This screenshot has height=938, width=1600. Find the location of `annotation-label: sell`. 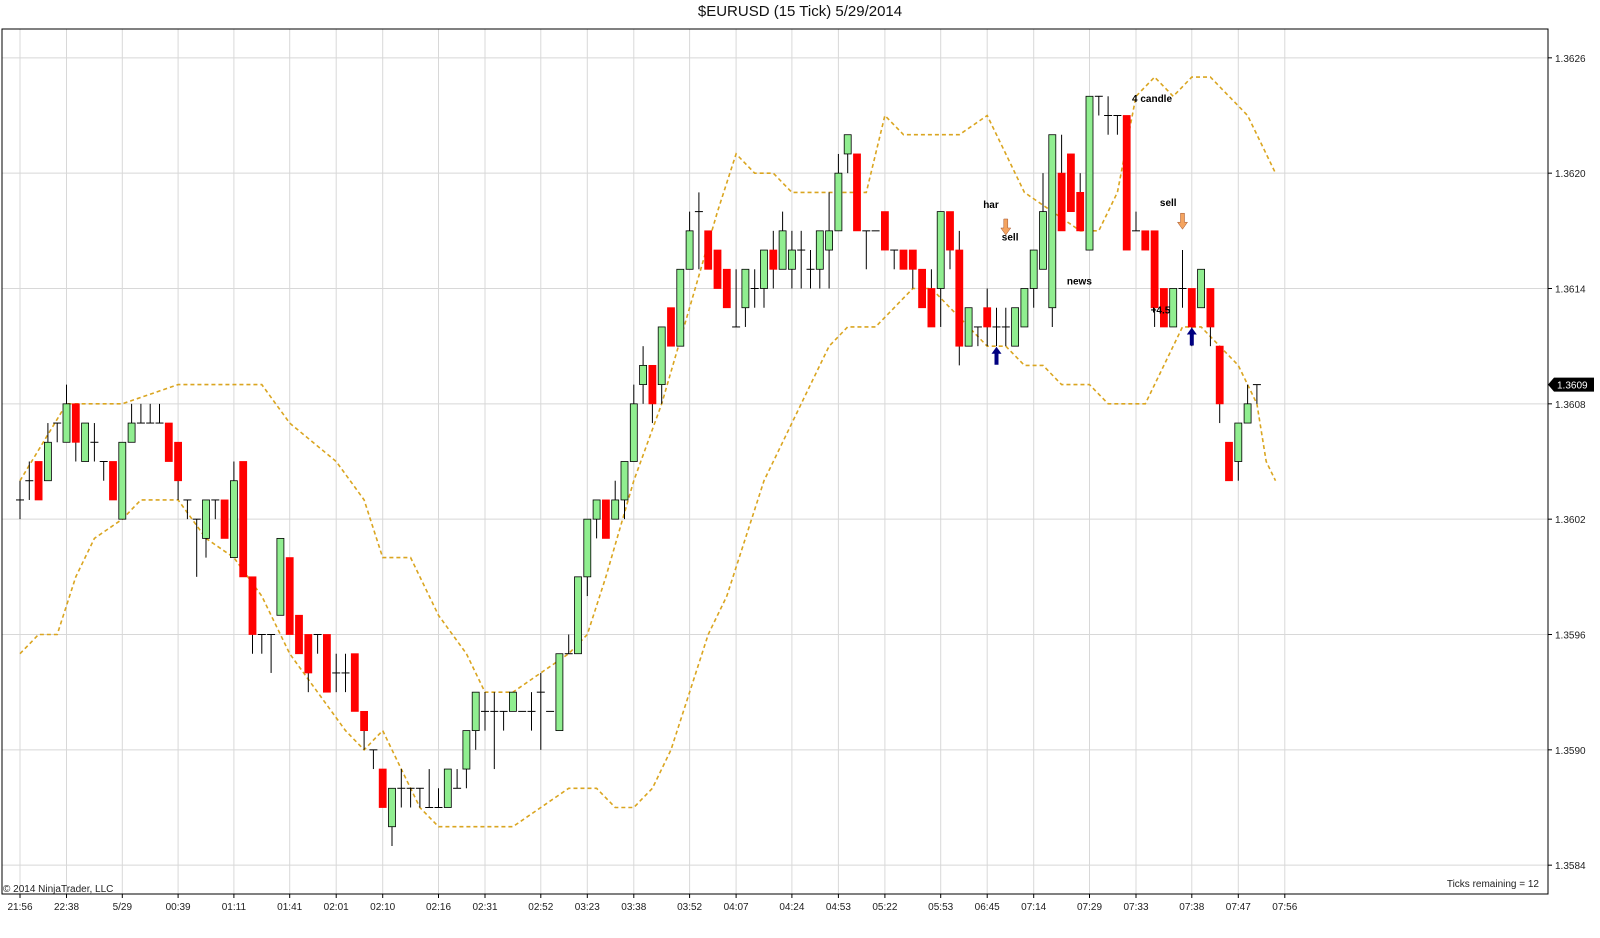

annotation-label: sell is located at coordinates (1010, 237).